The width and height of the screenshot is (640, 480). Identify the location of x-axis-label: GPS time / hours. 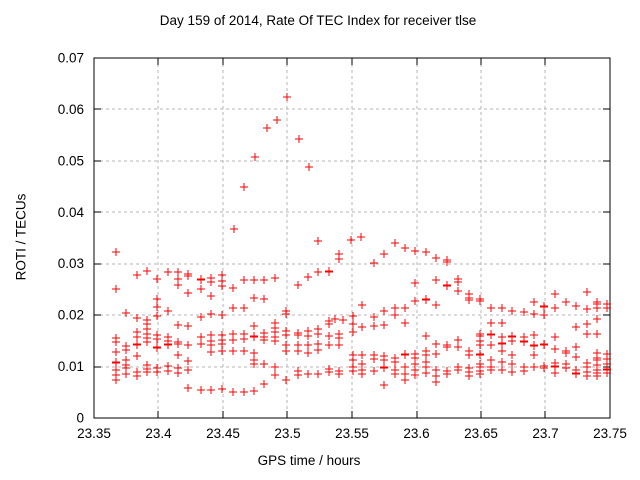
(309, 460).